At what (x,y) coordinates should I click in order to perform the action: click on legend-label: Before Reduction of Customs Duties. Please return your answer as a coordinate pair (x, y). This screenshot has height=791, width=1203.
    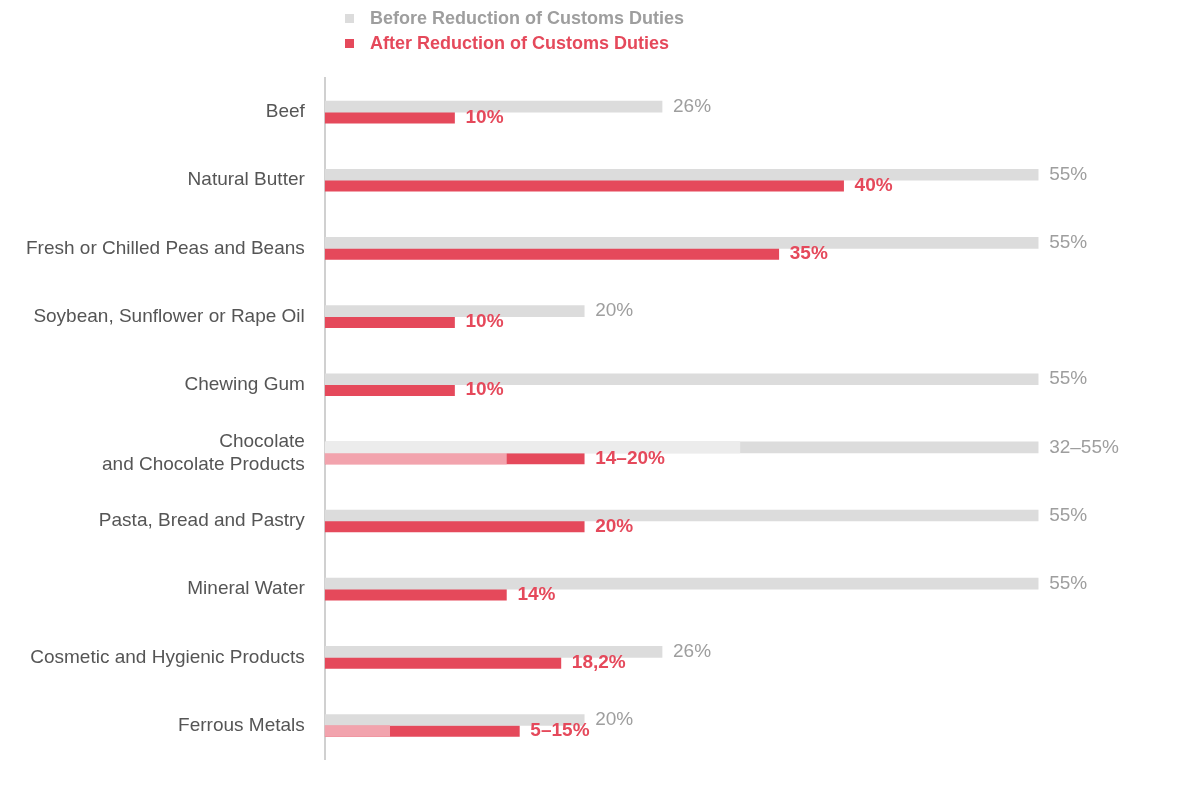
    Looking at the image, I should click on (527, 18).